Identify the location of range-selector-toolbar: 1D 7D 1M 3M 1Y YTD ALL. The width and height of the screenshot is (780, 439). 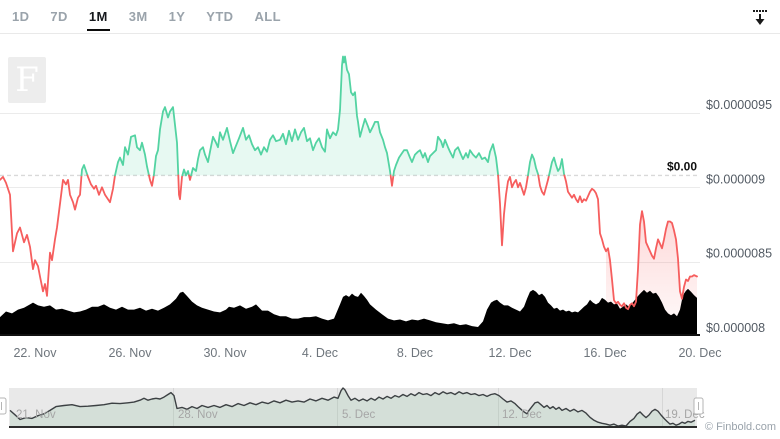
(155, 16).